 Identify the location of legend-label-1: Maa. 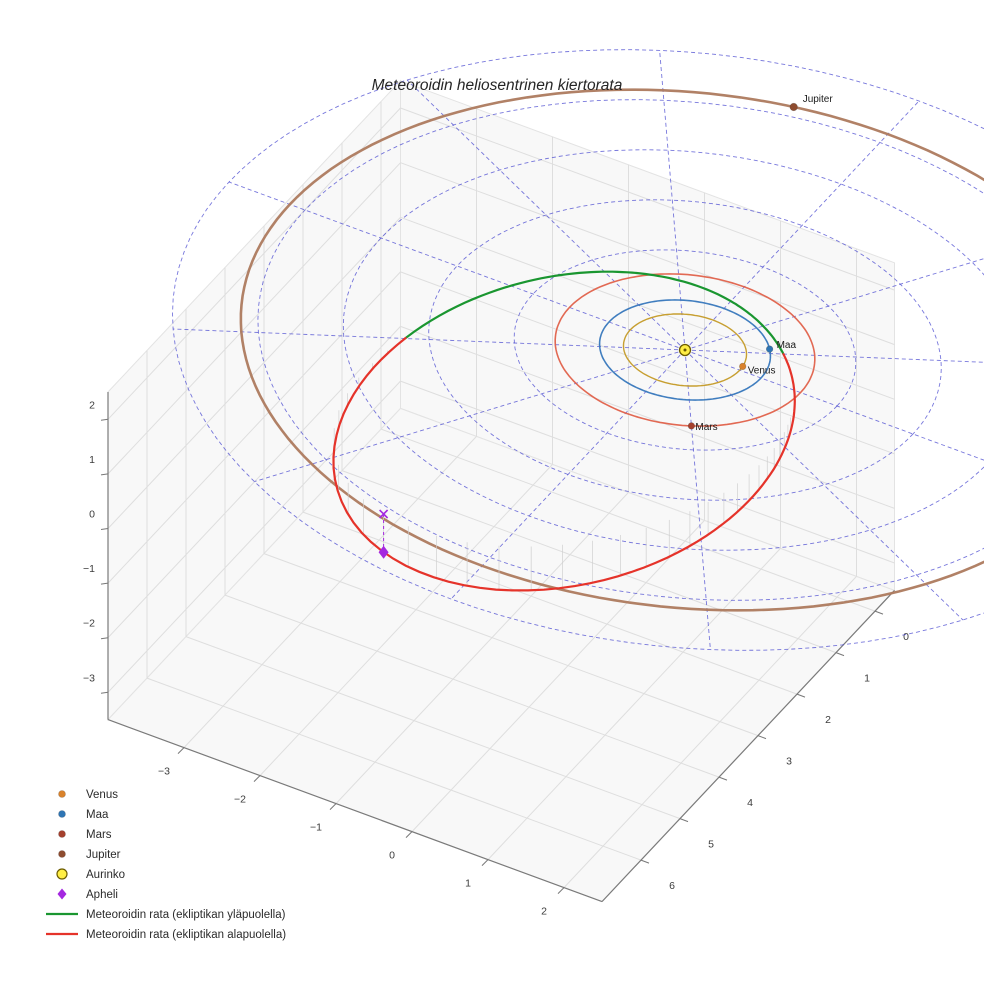
(97, 815).